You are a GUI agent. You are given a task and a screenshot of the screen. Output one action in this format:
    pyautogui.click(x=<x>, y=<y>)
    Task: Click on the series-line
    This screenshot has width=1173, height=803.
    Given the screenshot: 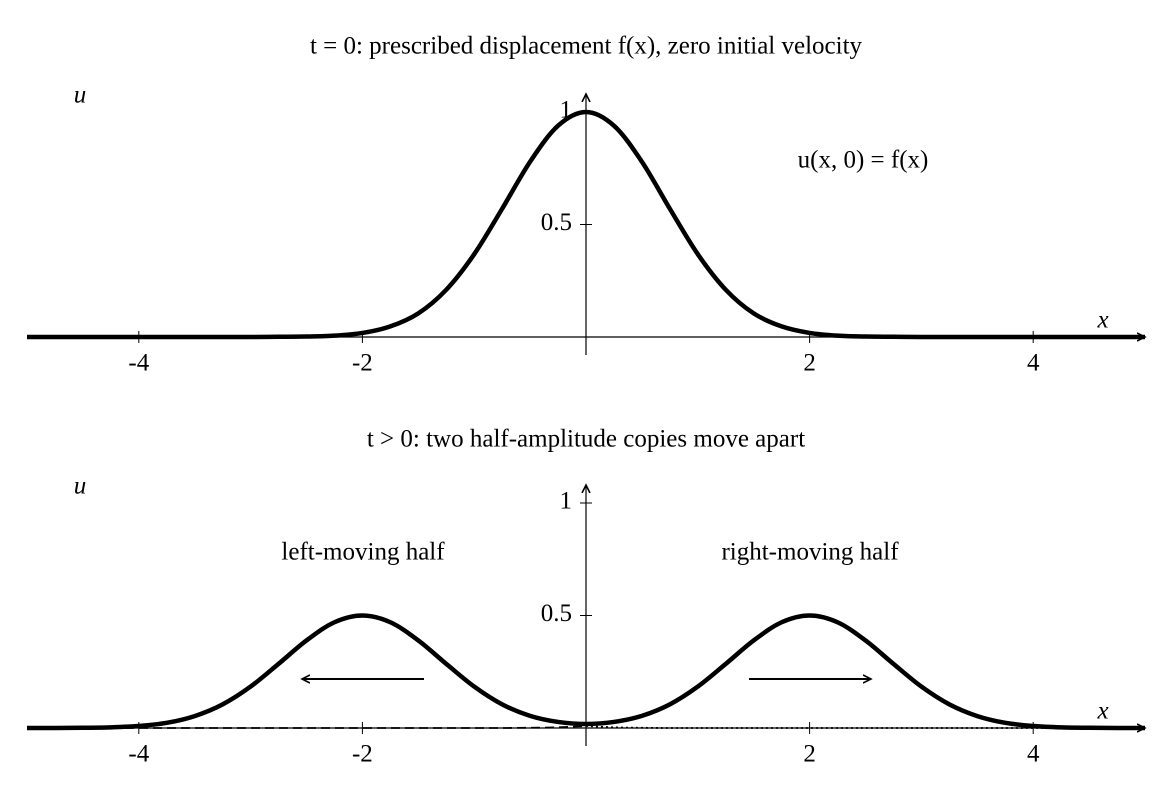 What is the action you would take?
    pyautogui.click(x=586, y=672)
    